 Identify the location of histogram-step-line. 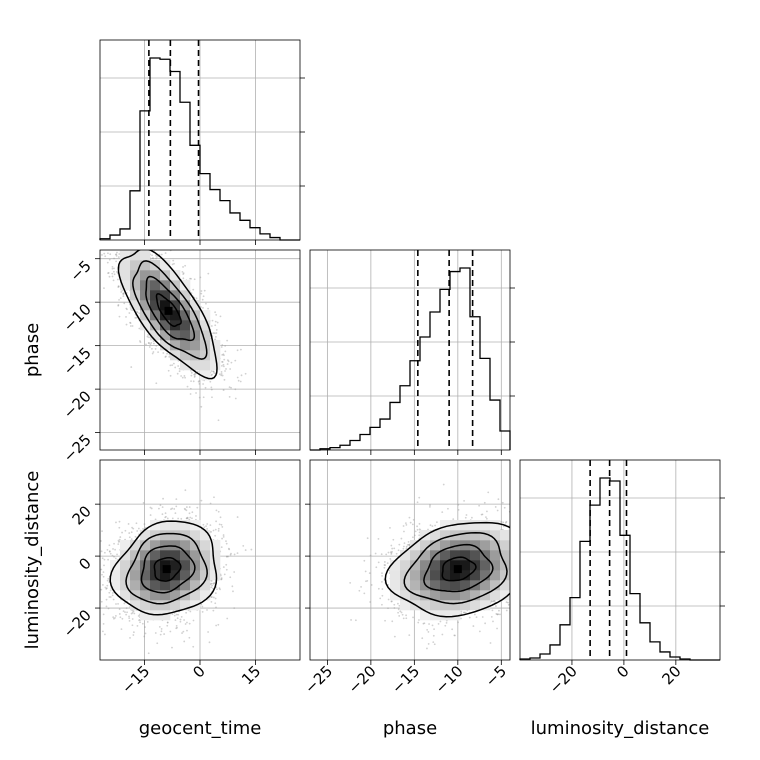
(199, 149).